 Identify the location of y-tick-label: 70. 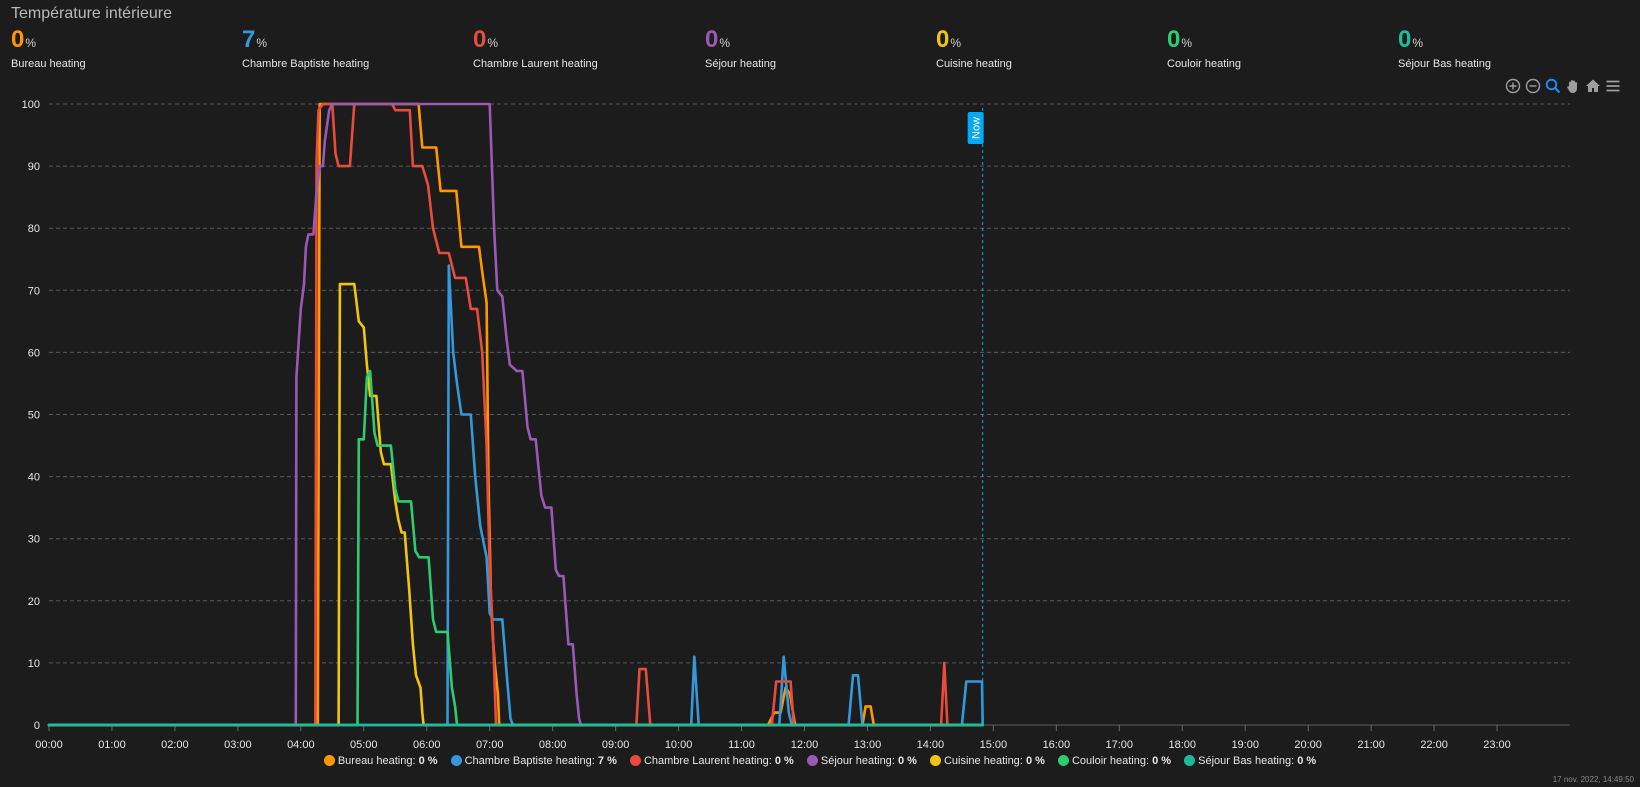
(34, 291).